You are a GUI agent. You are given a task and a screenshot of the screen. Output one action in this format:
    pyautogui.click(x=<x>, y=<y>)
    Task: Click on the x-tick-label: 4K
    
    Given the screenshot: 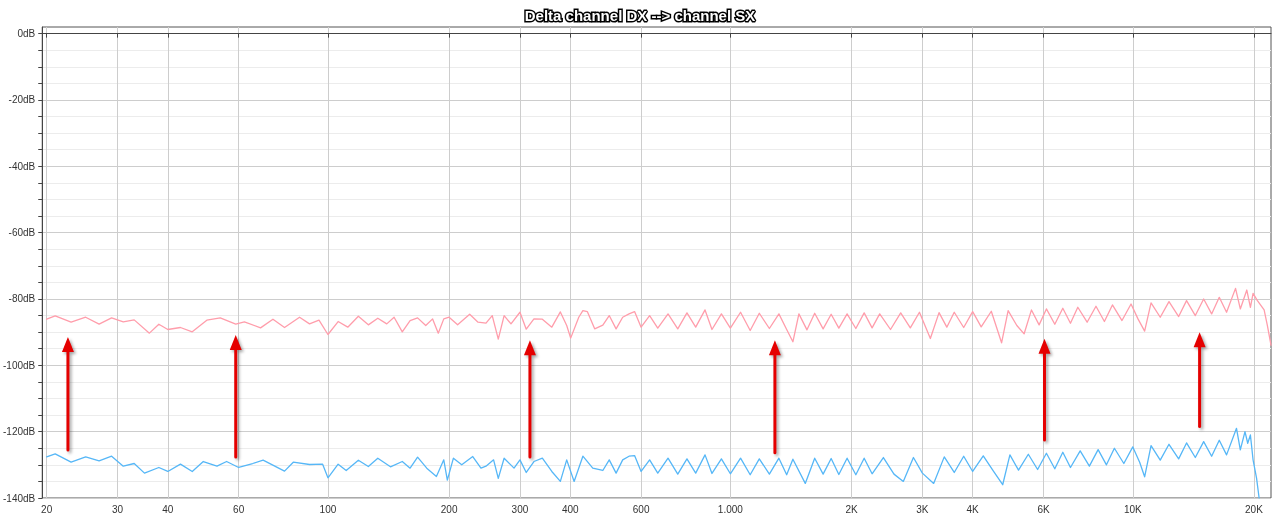 What is the action you would take?
    pyautogui.click(x=973, y=509)
    